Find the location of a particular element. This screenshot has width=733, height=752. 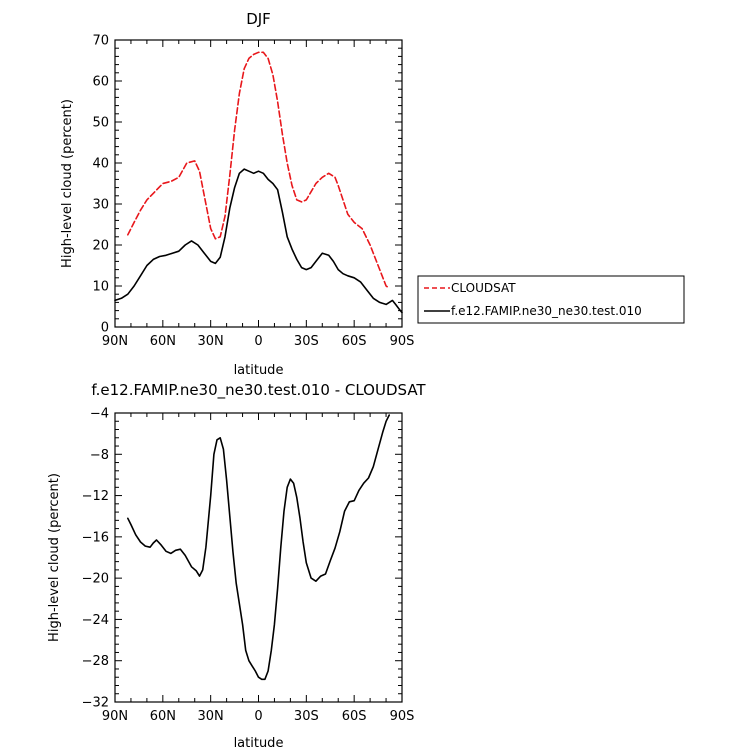

series-line-cloudsat is located at coordinates (259, 170).